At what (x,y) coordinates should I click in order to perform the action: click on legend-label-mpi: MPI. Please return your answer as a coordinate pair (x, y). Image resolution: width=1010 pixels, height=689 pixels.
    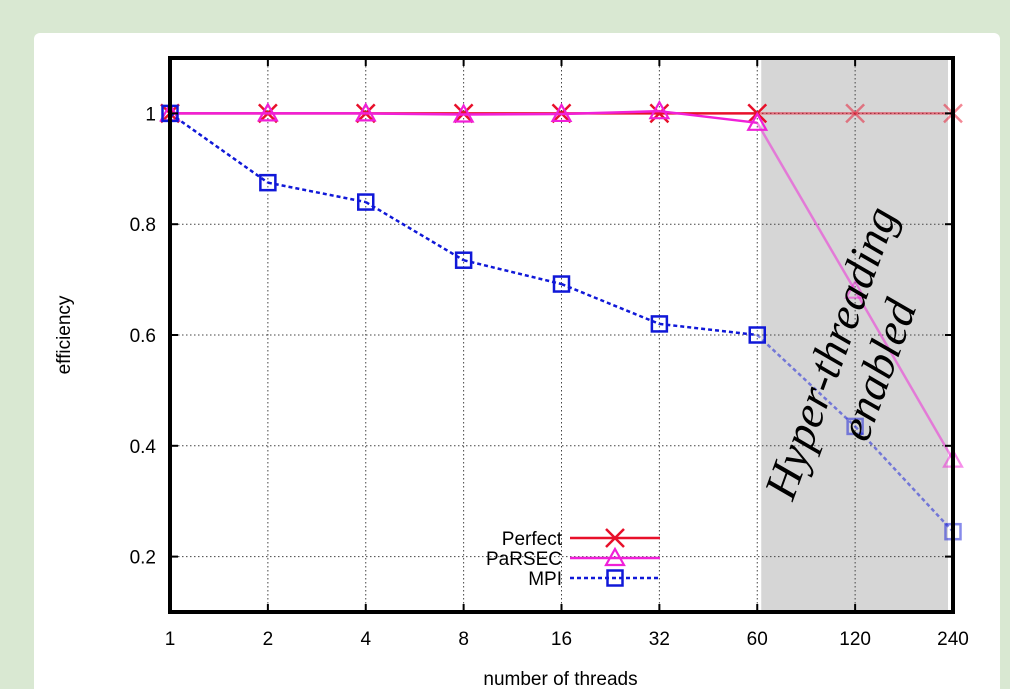
    Looking at the image, I should click on (545, 579).